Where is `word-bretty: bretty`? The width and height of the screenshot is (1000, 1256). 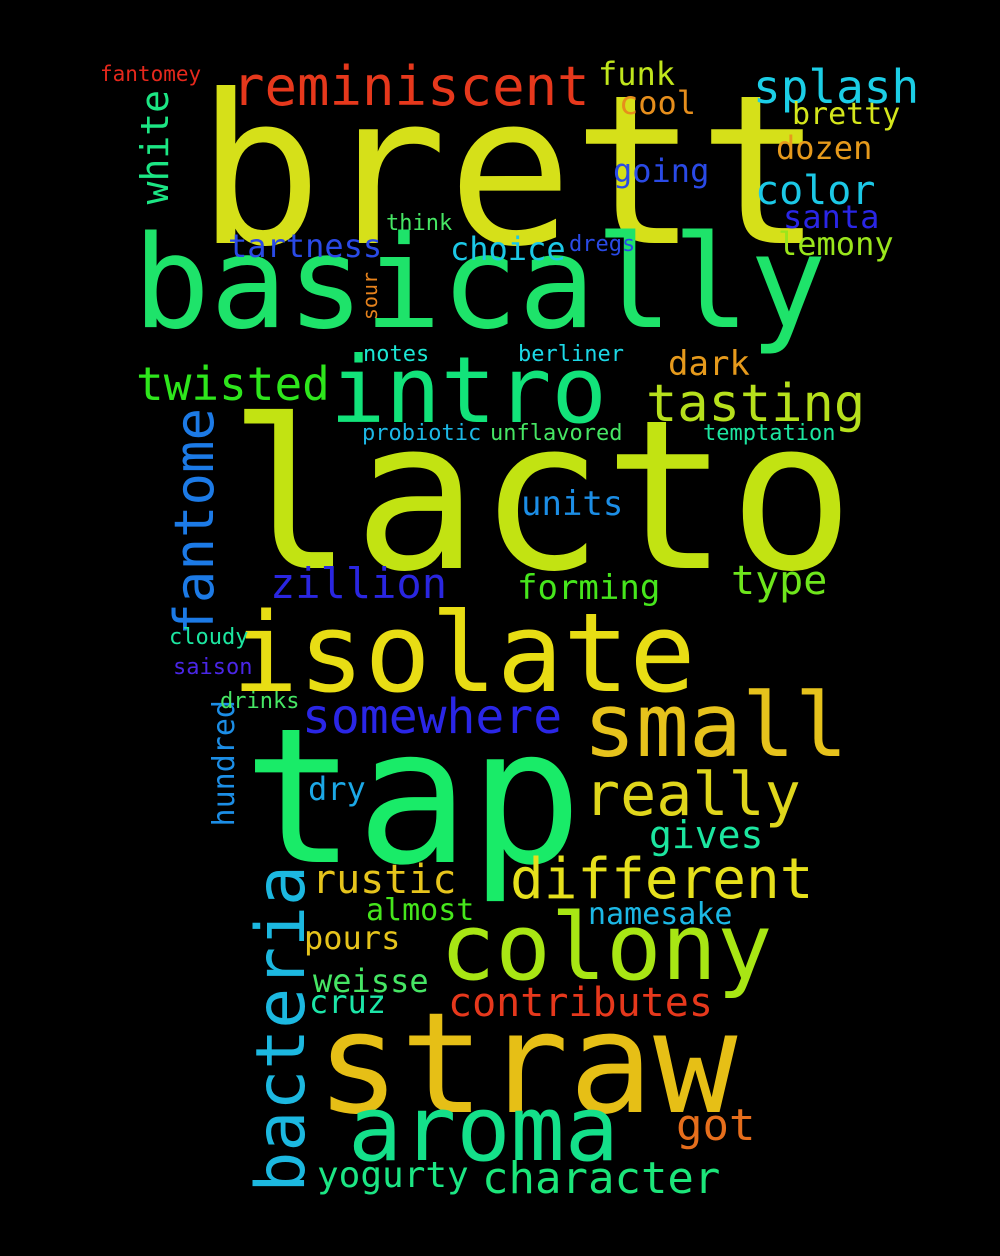
word-bretty: bretty is located at coordinates (846, 114).